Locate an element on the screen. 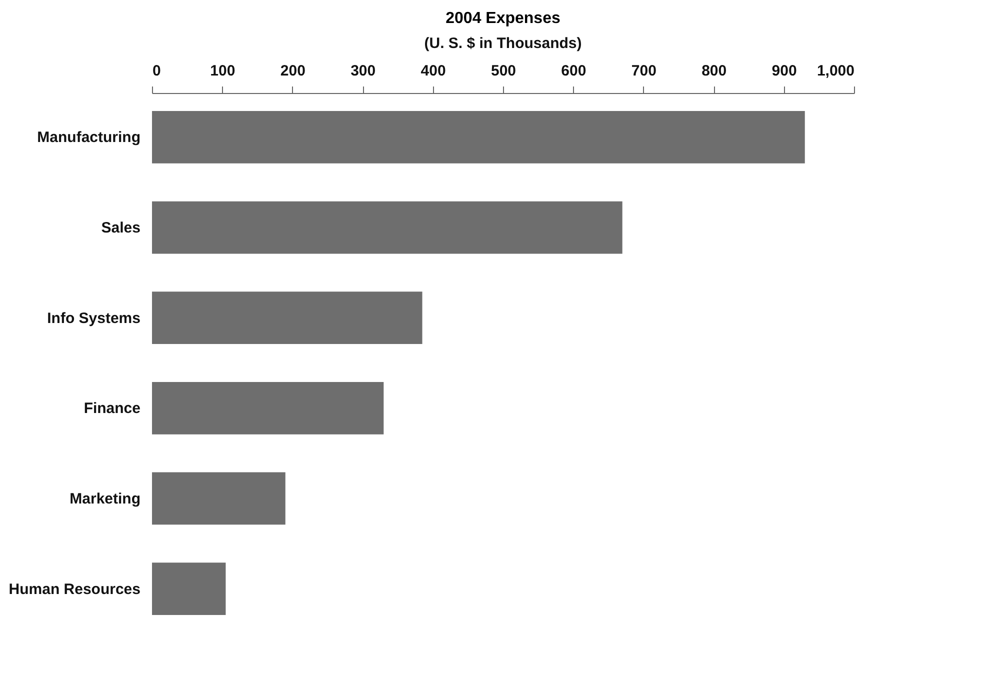  x-tick-label: 100 is located at coordinates (223, 71).